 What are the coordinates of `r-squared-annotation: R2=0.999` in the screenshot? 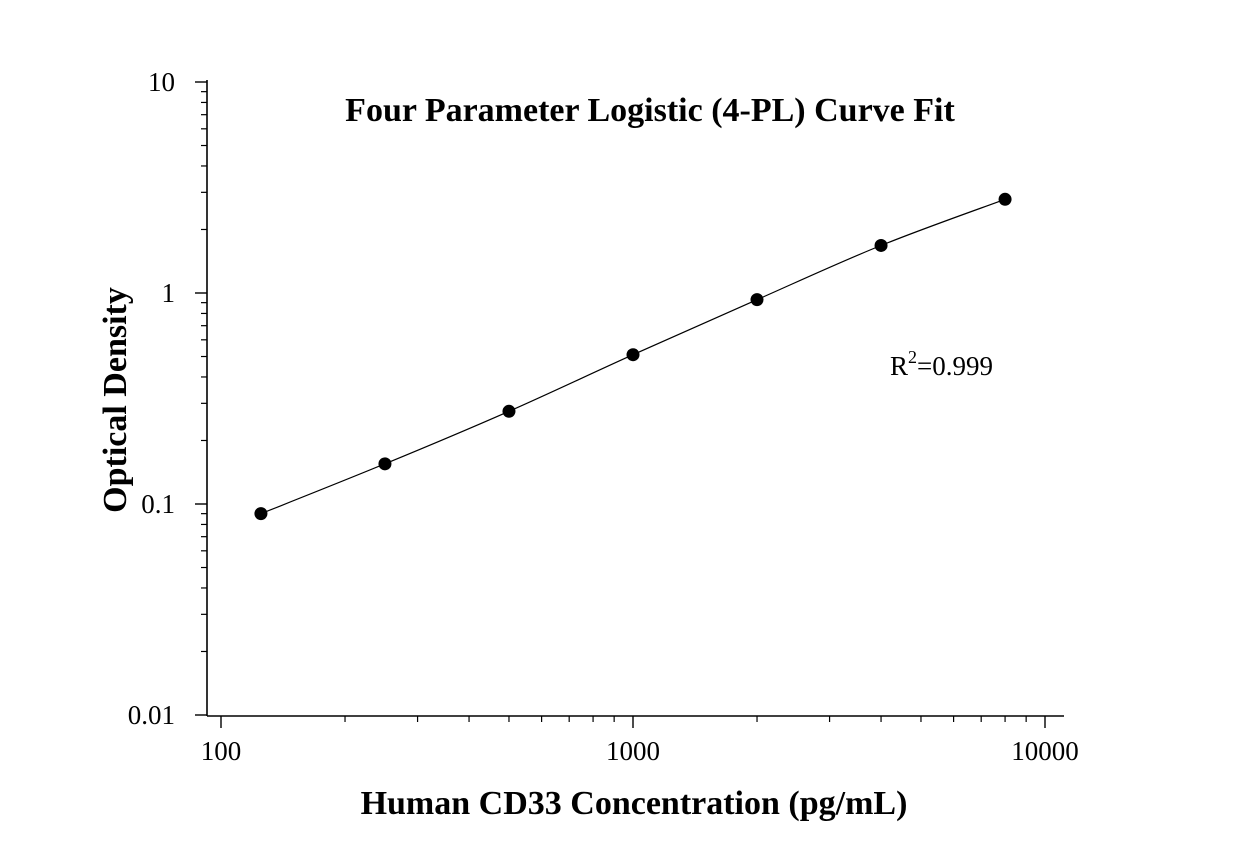 It's located at (941, 364).